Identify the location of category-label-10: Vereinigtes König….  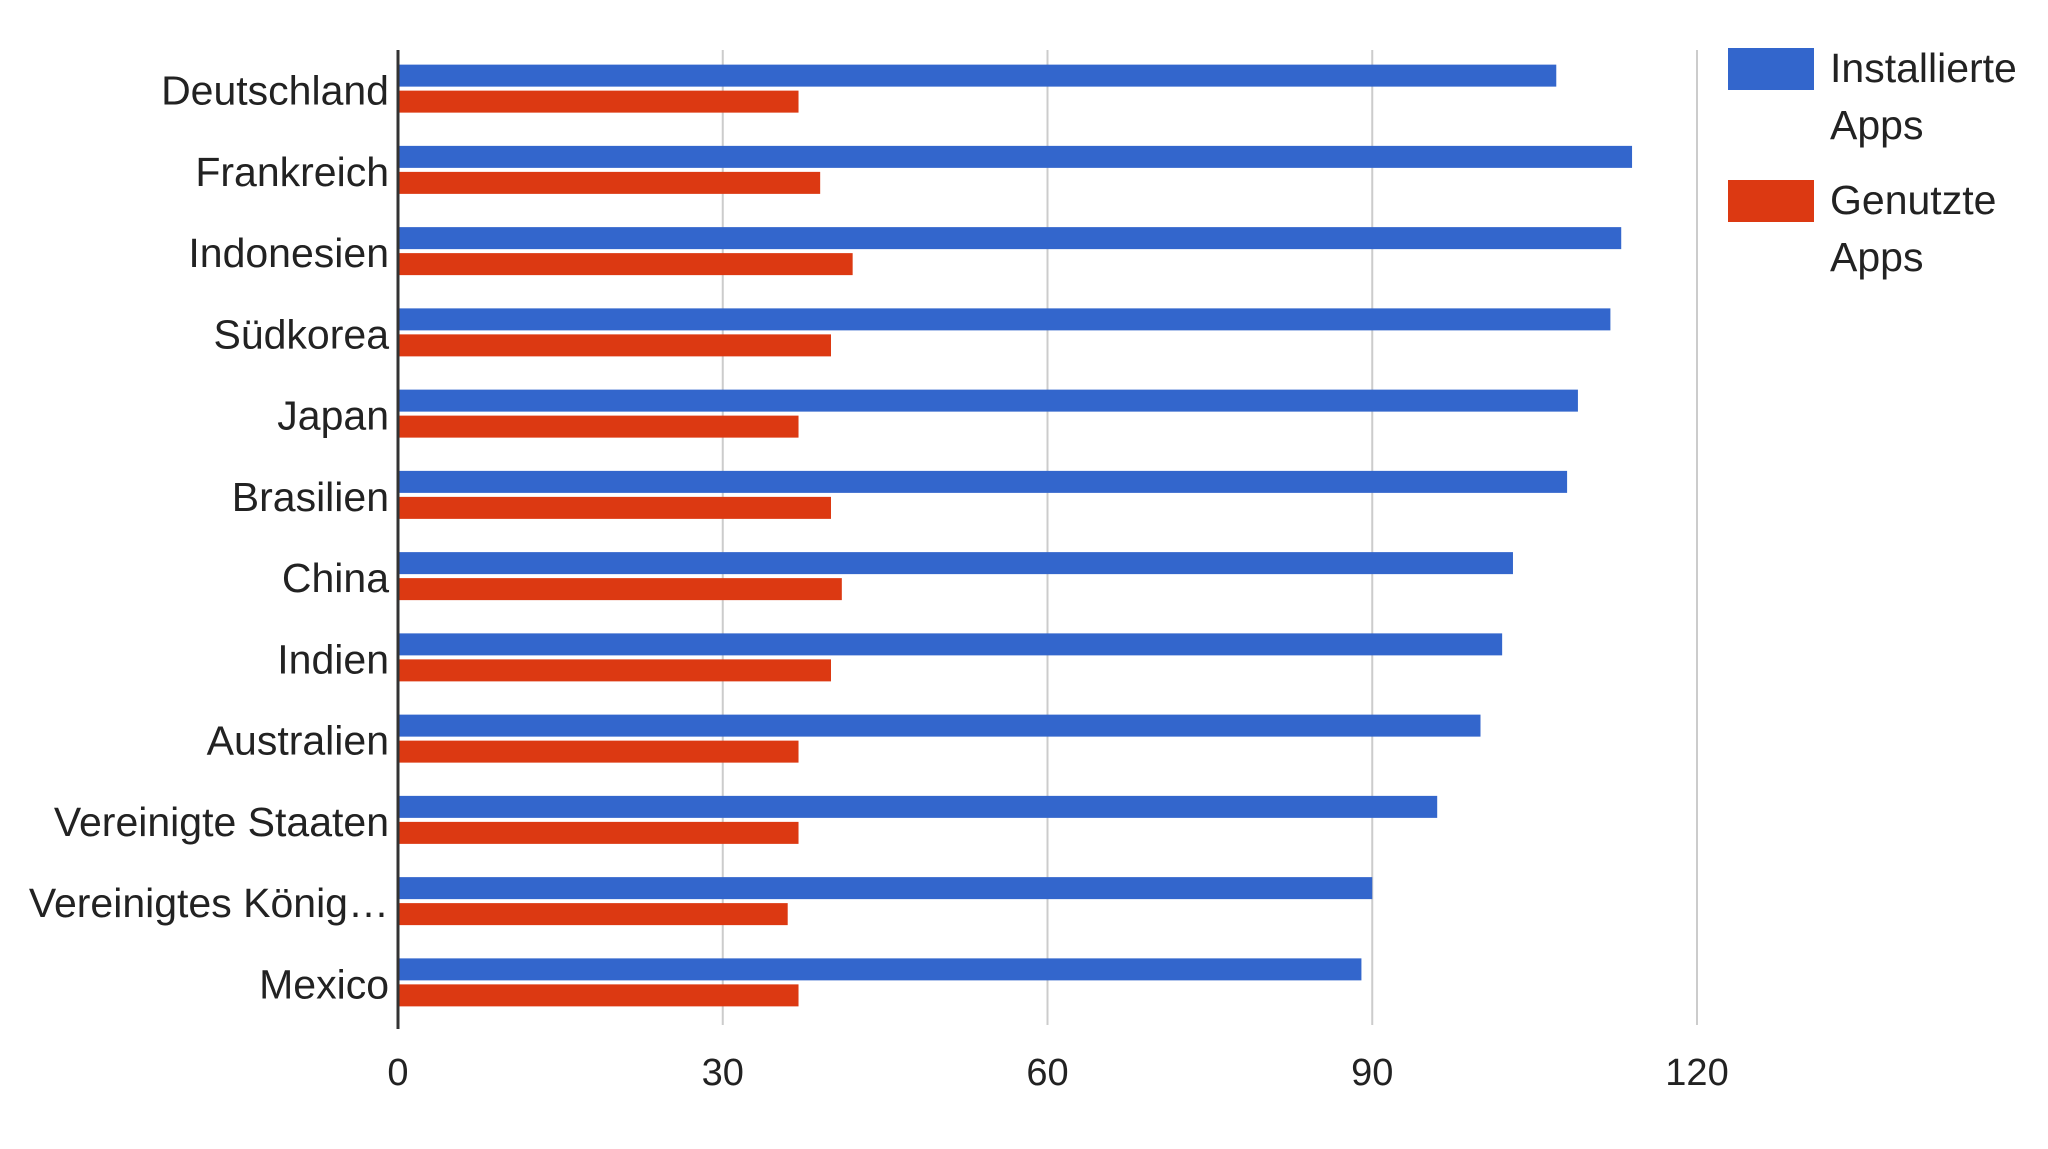
(209, 903).